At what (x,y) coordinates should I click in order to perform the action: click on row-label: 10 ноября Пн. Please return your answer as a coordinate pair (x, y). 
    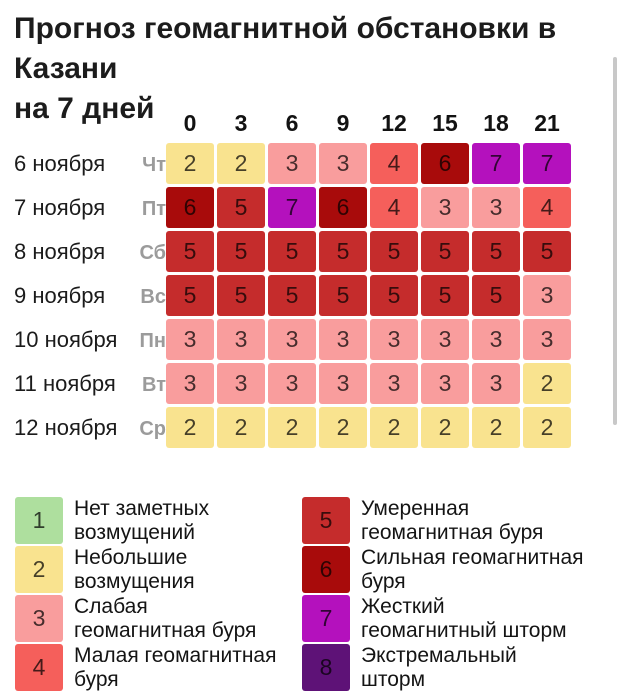
    Looking at the image, I should click on (90, 340).